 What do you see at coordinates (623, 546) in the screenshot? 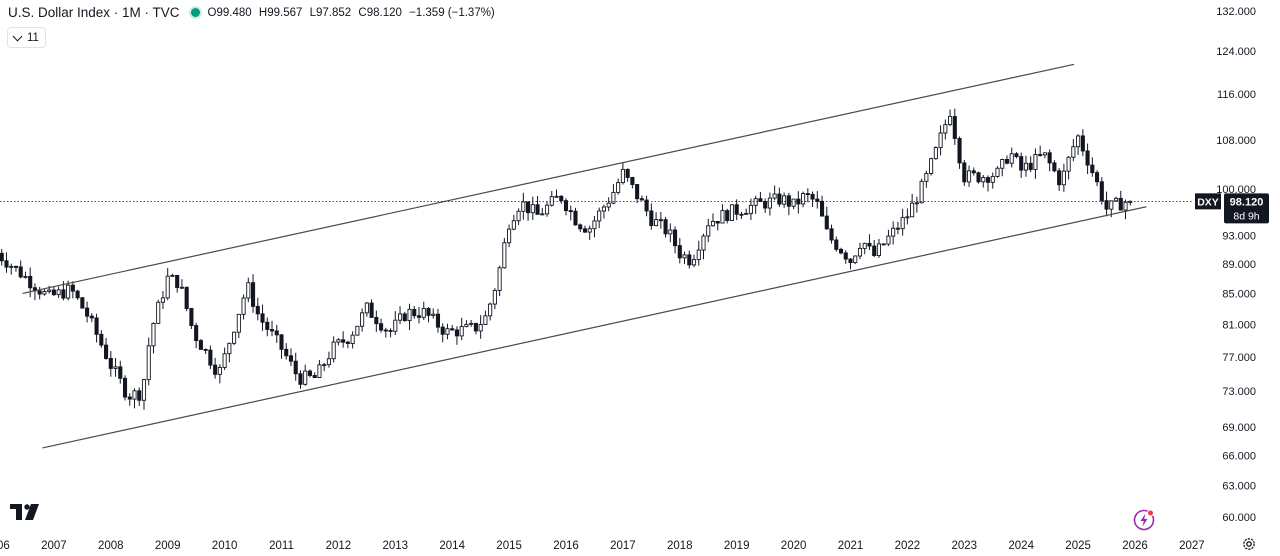
I see `x-tick-label: 2017` at bounding box center [623, 546].